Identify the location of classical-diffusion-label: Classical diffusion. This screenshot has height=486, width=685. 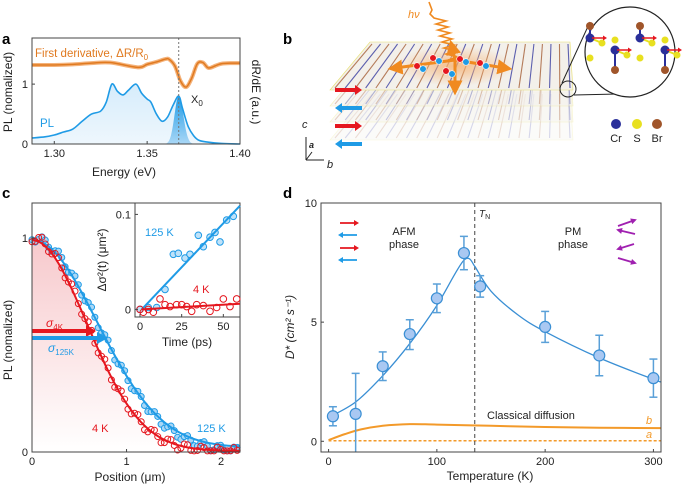
(531, 416).